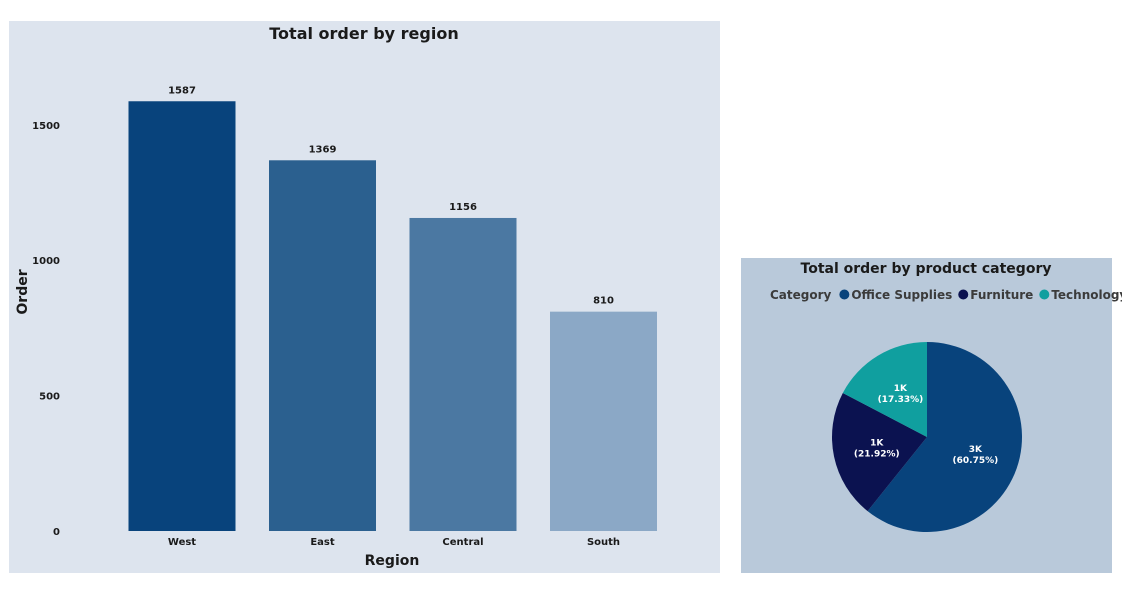 Image resolution: width=1122 pixels, height=590 pixels. Describe the element at coordinates (901, 295) in the screenshot. I see `legend-item-label: Office Supplies` at that location.